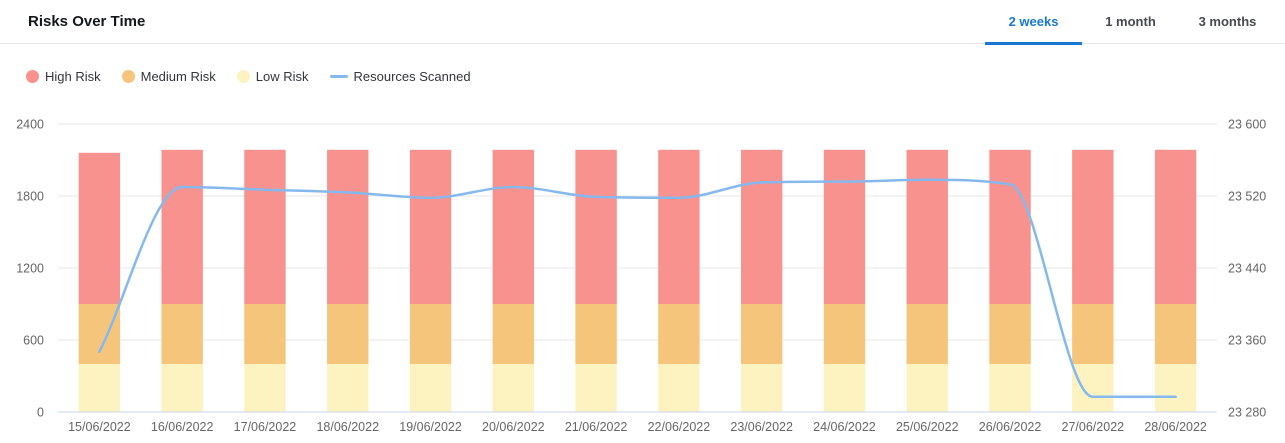  I want to click on right-axis-tick-label: 23 440, so click(1247, 269).